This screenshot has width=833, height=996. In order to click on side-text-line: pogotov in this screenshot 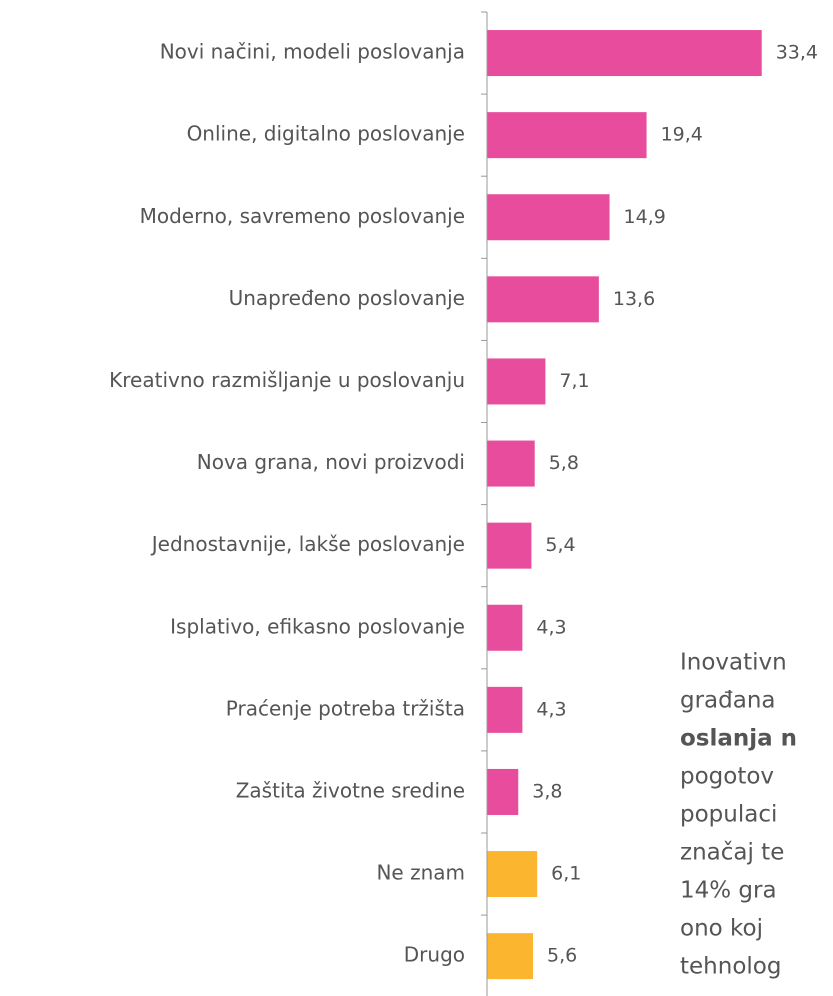, I will do `click(727, 777)`.